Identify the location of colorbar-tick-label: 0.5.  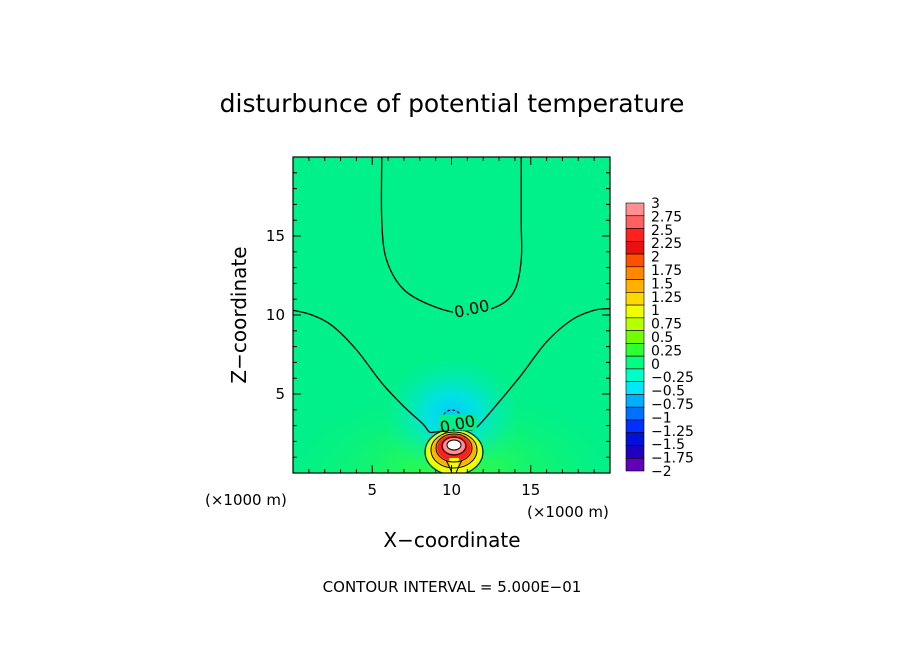
(662, 338).